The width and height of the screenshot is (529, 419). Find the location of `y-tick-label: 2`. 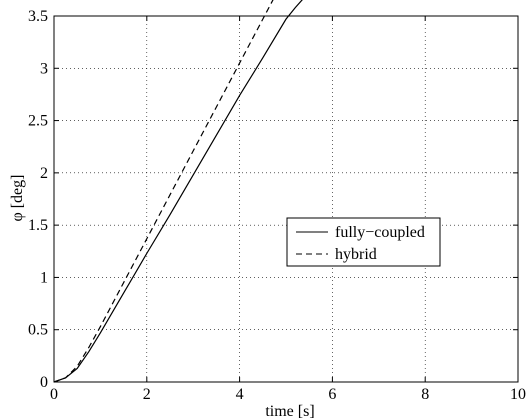

y-tick-label: 2 is located at coordinates (44, 173).